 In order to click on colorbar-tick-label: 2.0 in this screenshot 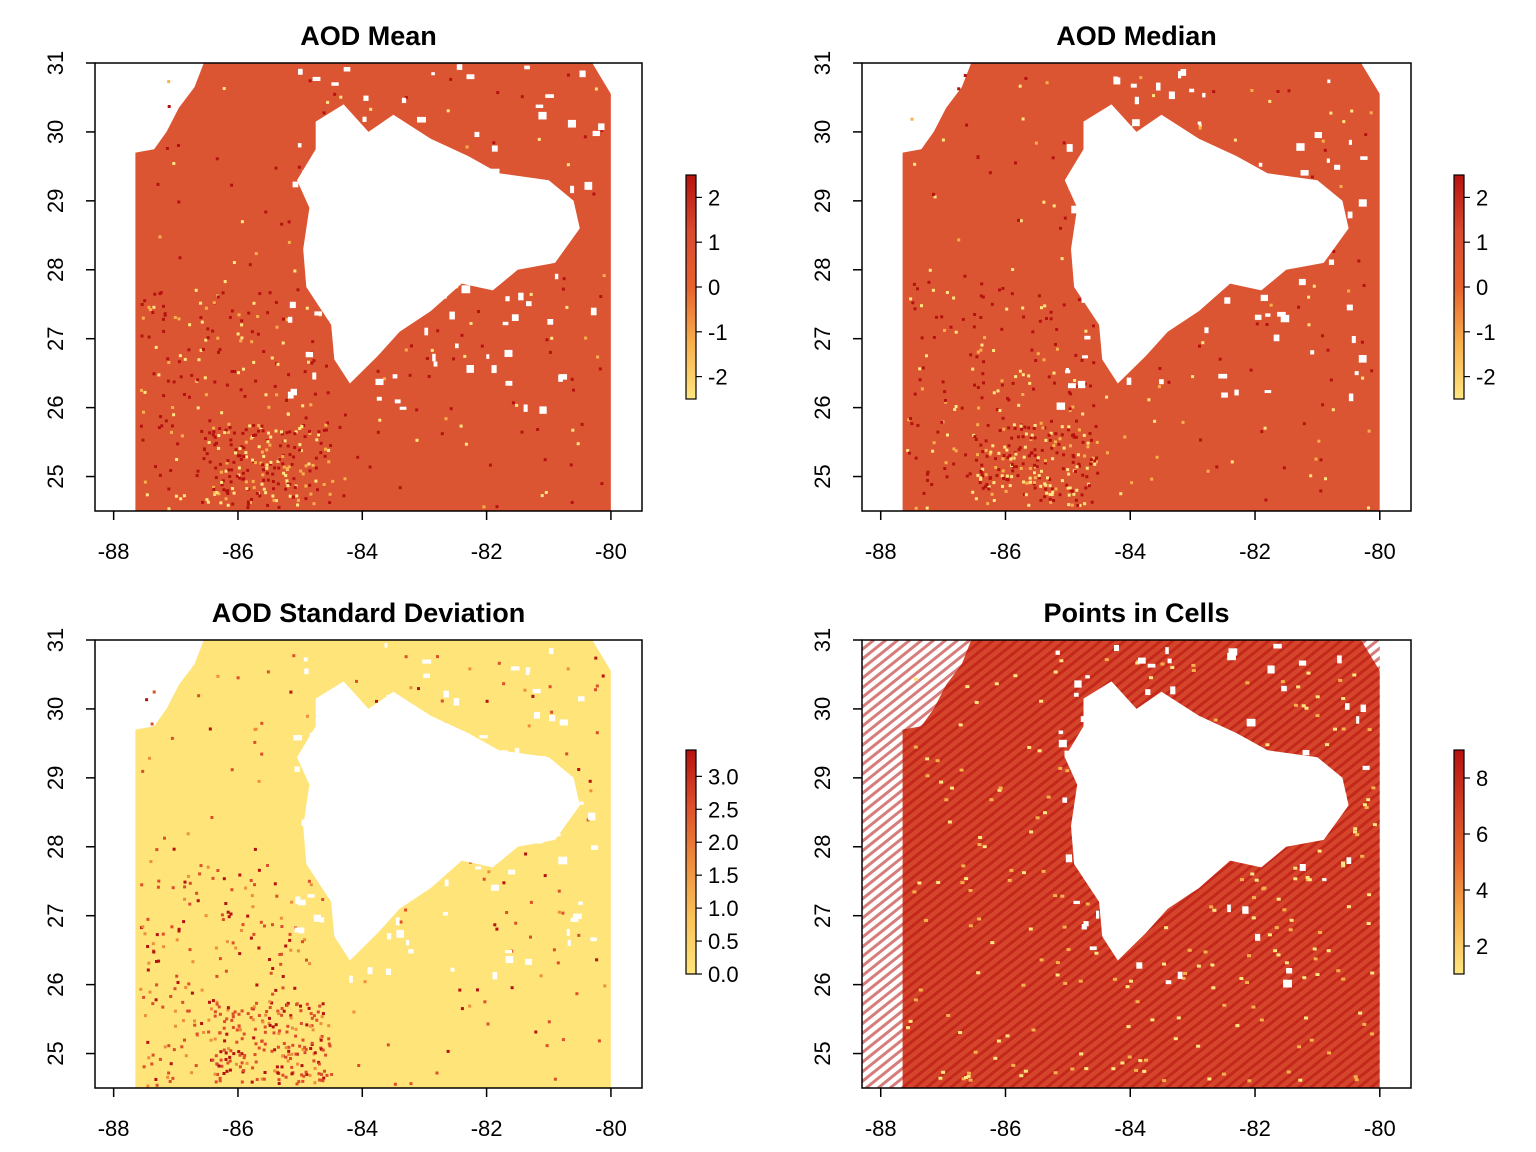, I will do `click(723, 842)`.